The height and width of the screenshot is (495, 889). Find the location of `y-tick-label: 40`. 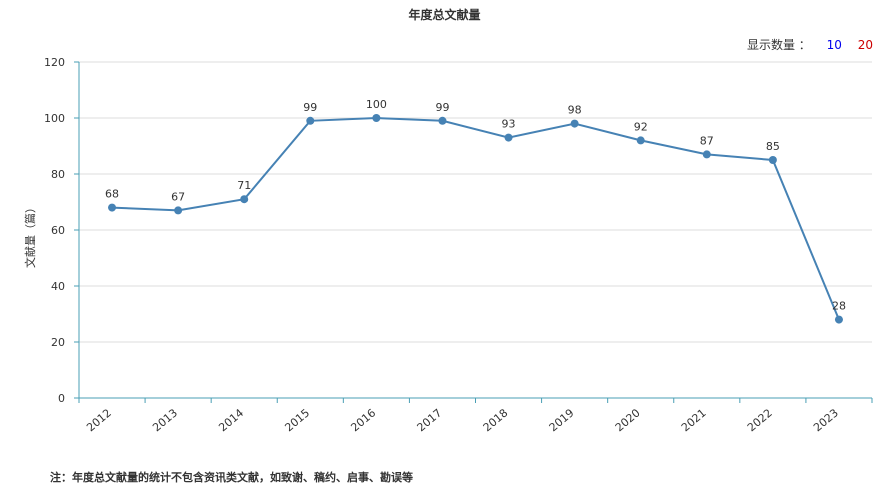

y-tick-label: 40 is located at coordinates (58, 286).